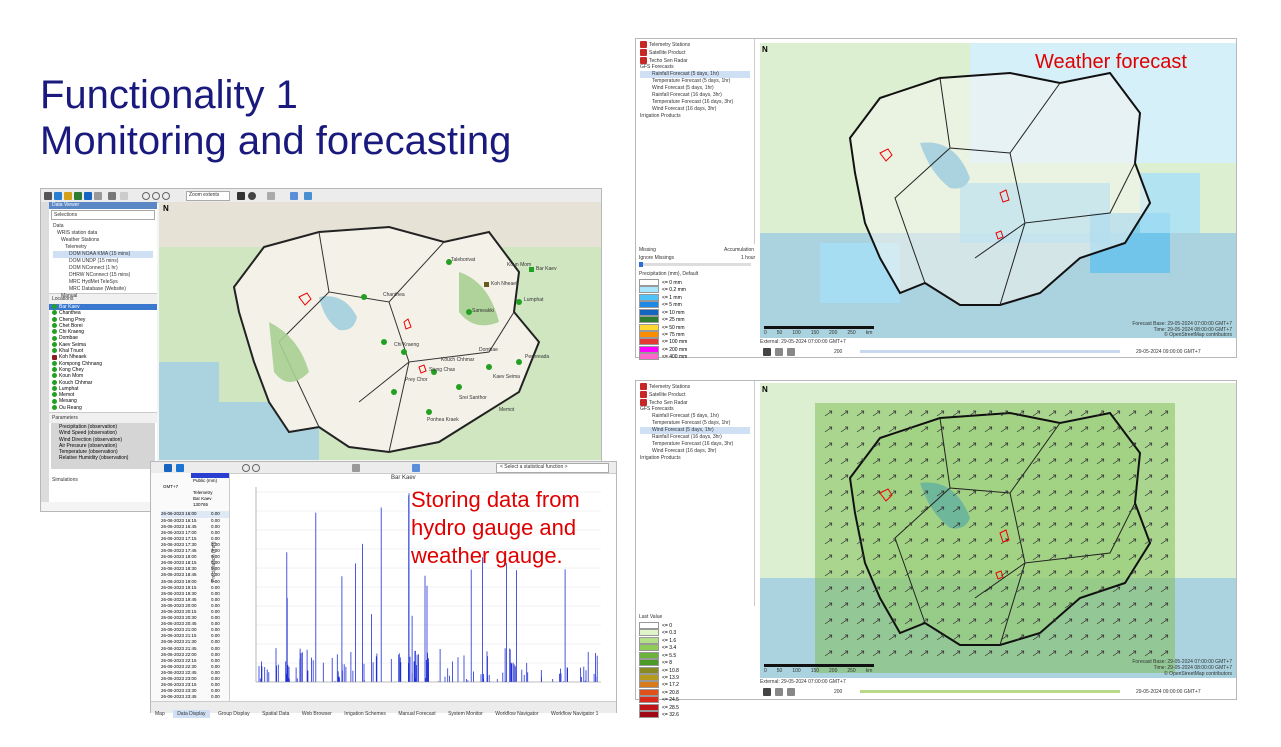 This screenshot has height=747, width=1281. Describe the element at coordinates (48, 196) in the screenshot. I see `open-icon` at that location.